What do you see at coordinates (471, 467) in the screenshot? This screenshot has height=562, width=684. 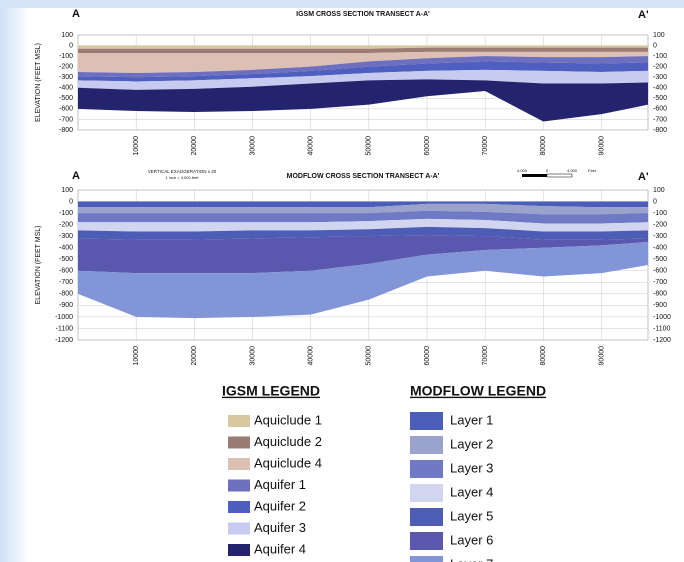 I see `legend-label: Layer 3` at bounding box center [471, 467].